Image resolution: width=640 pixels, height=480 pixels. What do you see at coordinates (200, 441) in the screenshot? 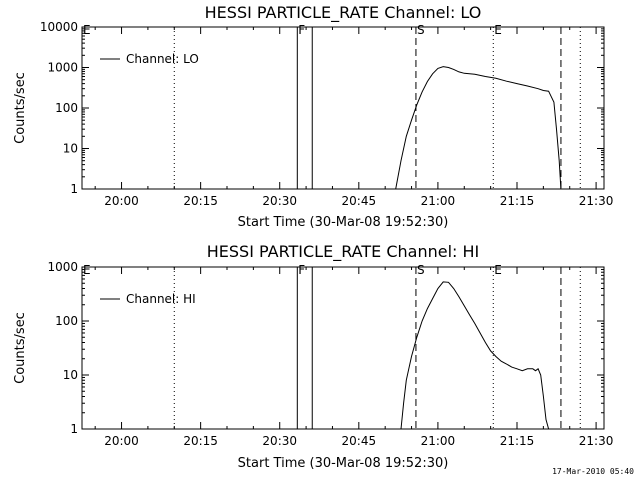
I see `panel-2-x-tick-label: 20:15` at bounding box center [200, 441].